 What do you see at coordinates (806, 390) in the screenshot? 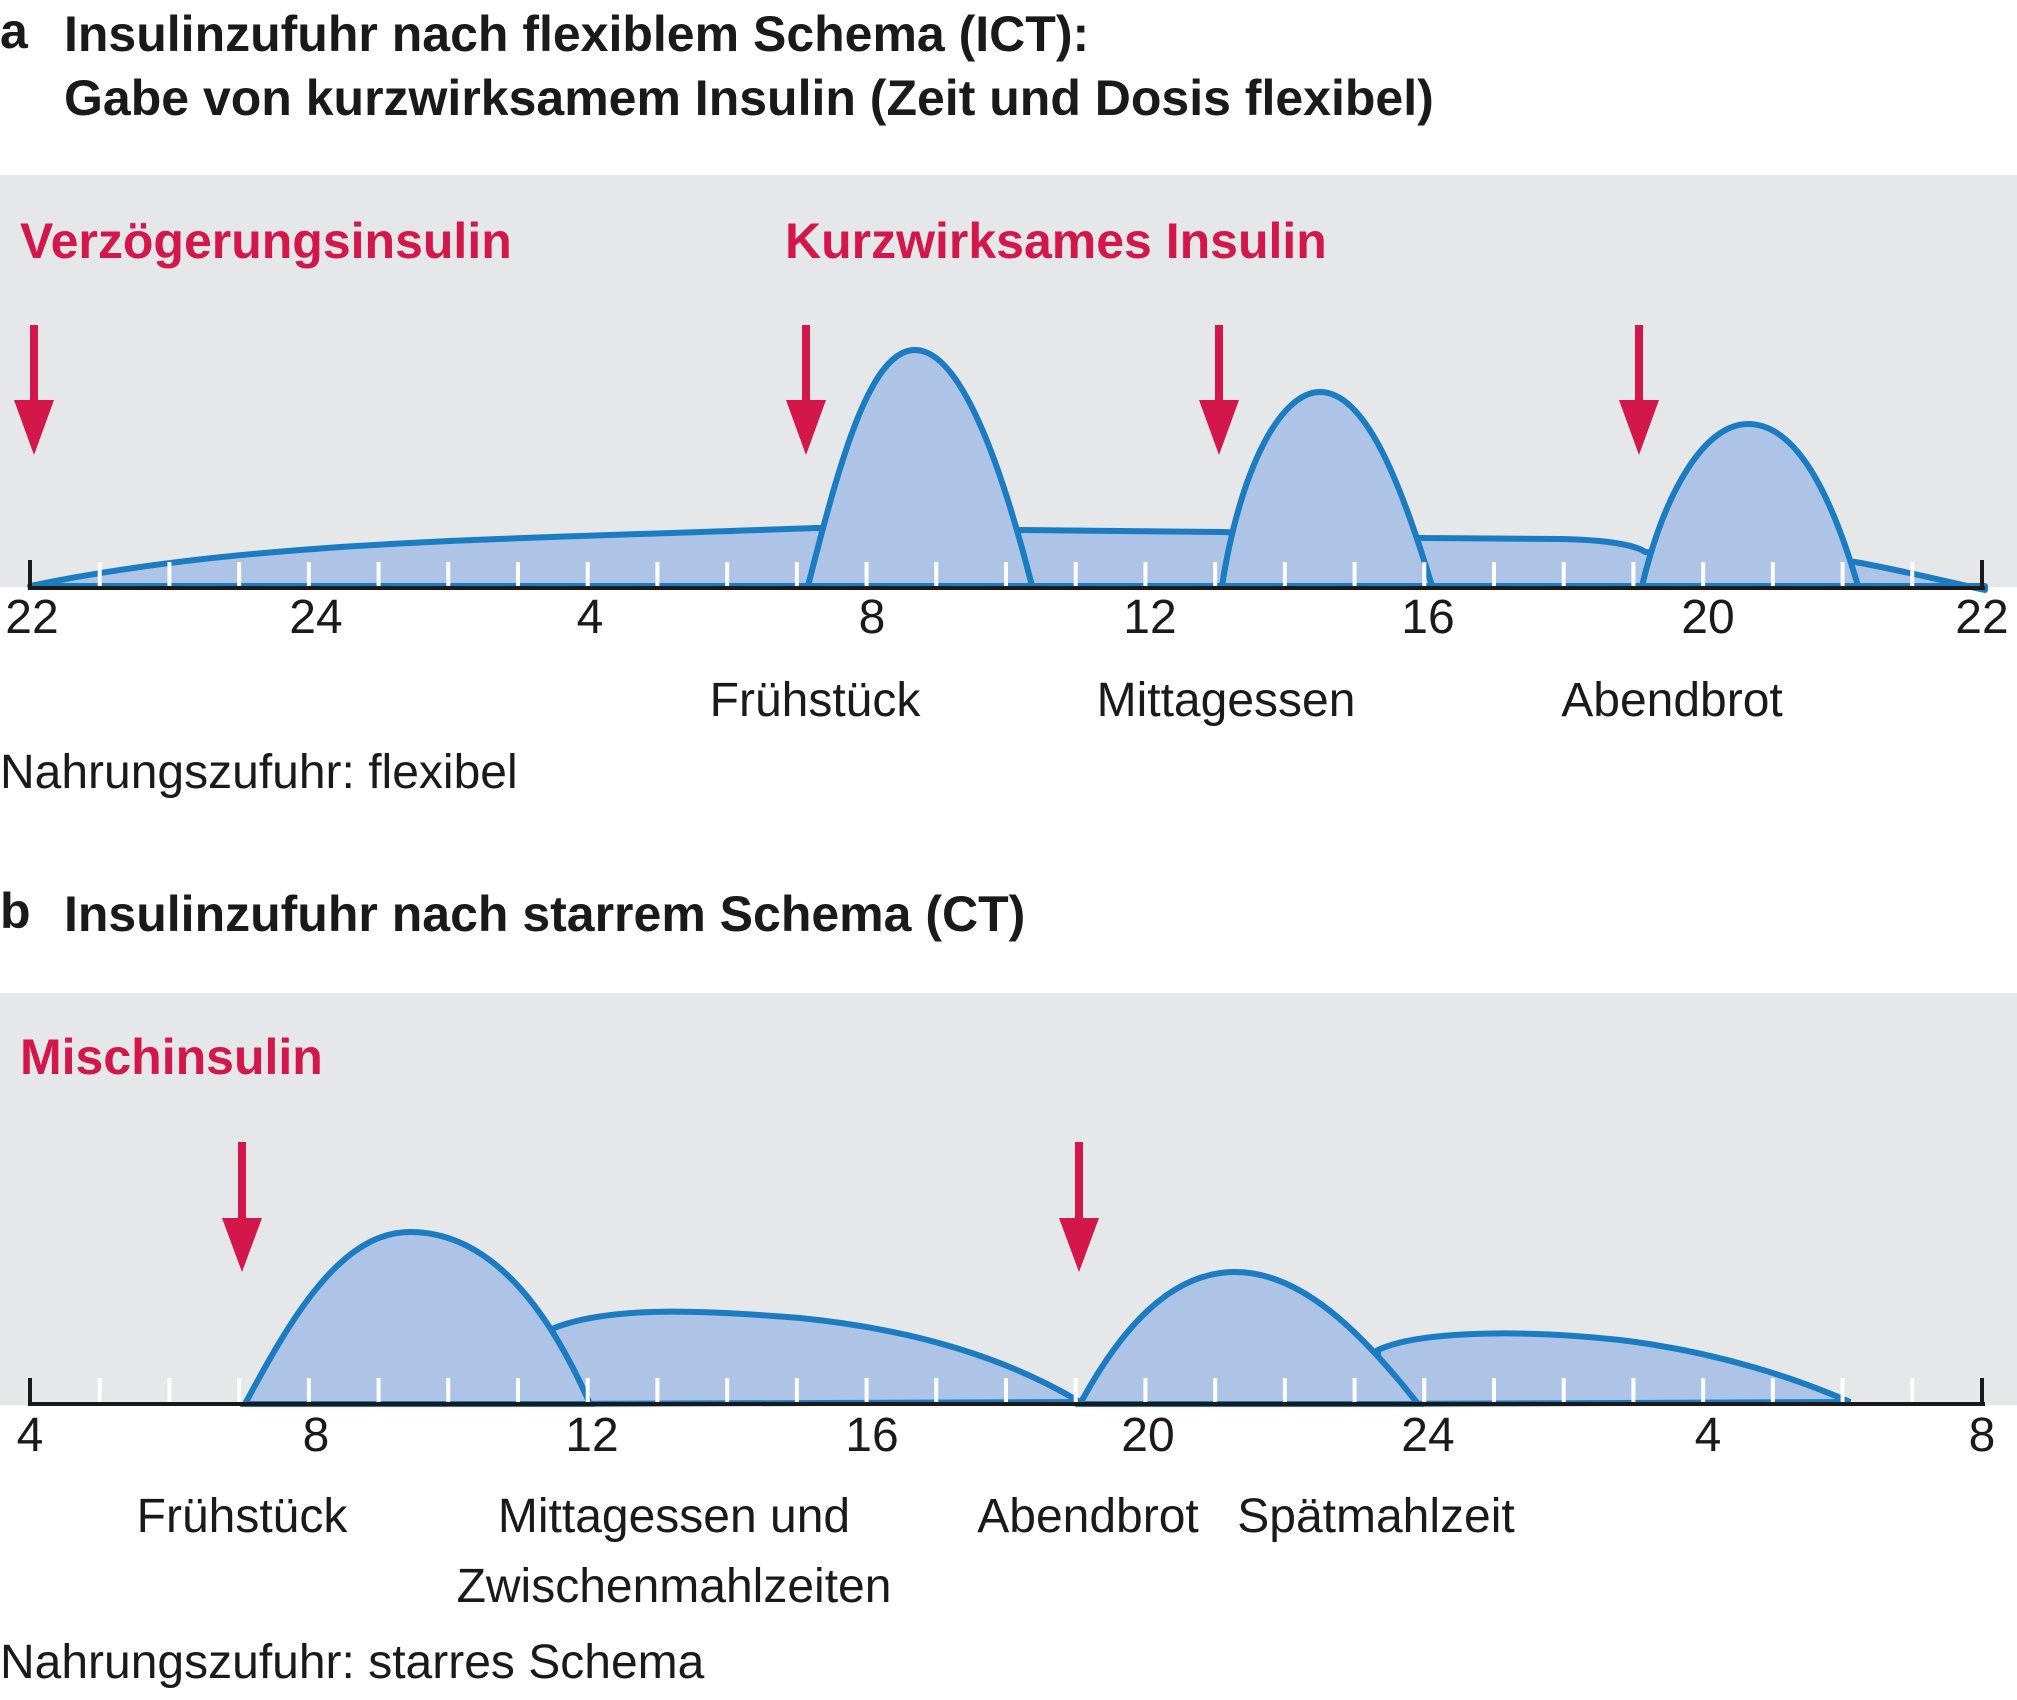
I see `arrow-a-fruehstueck` at bounding box center [806, 390].